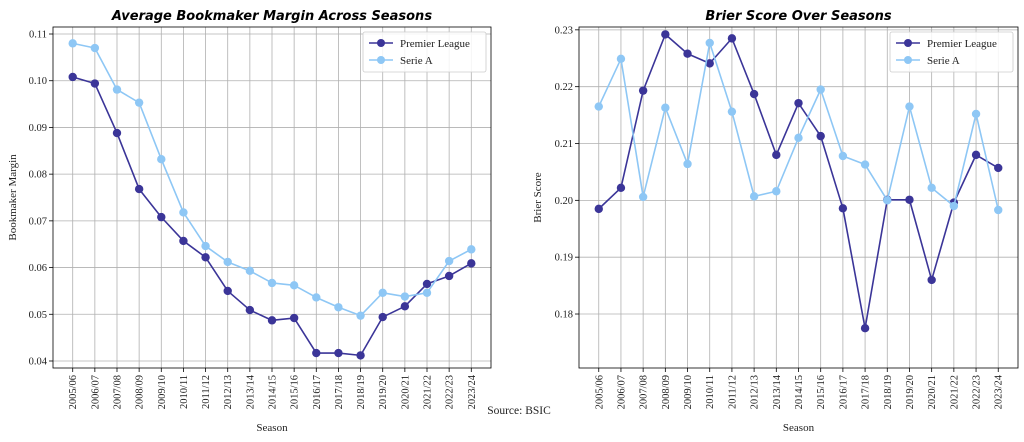 The width and height of the screenshot is (1024, 442). Describe the element at coordinates (38, 315) in the screenshot. I see `y-tick-label: 0.05` at that location.